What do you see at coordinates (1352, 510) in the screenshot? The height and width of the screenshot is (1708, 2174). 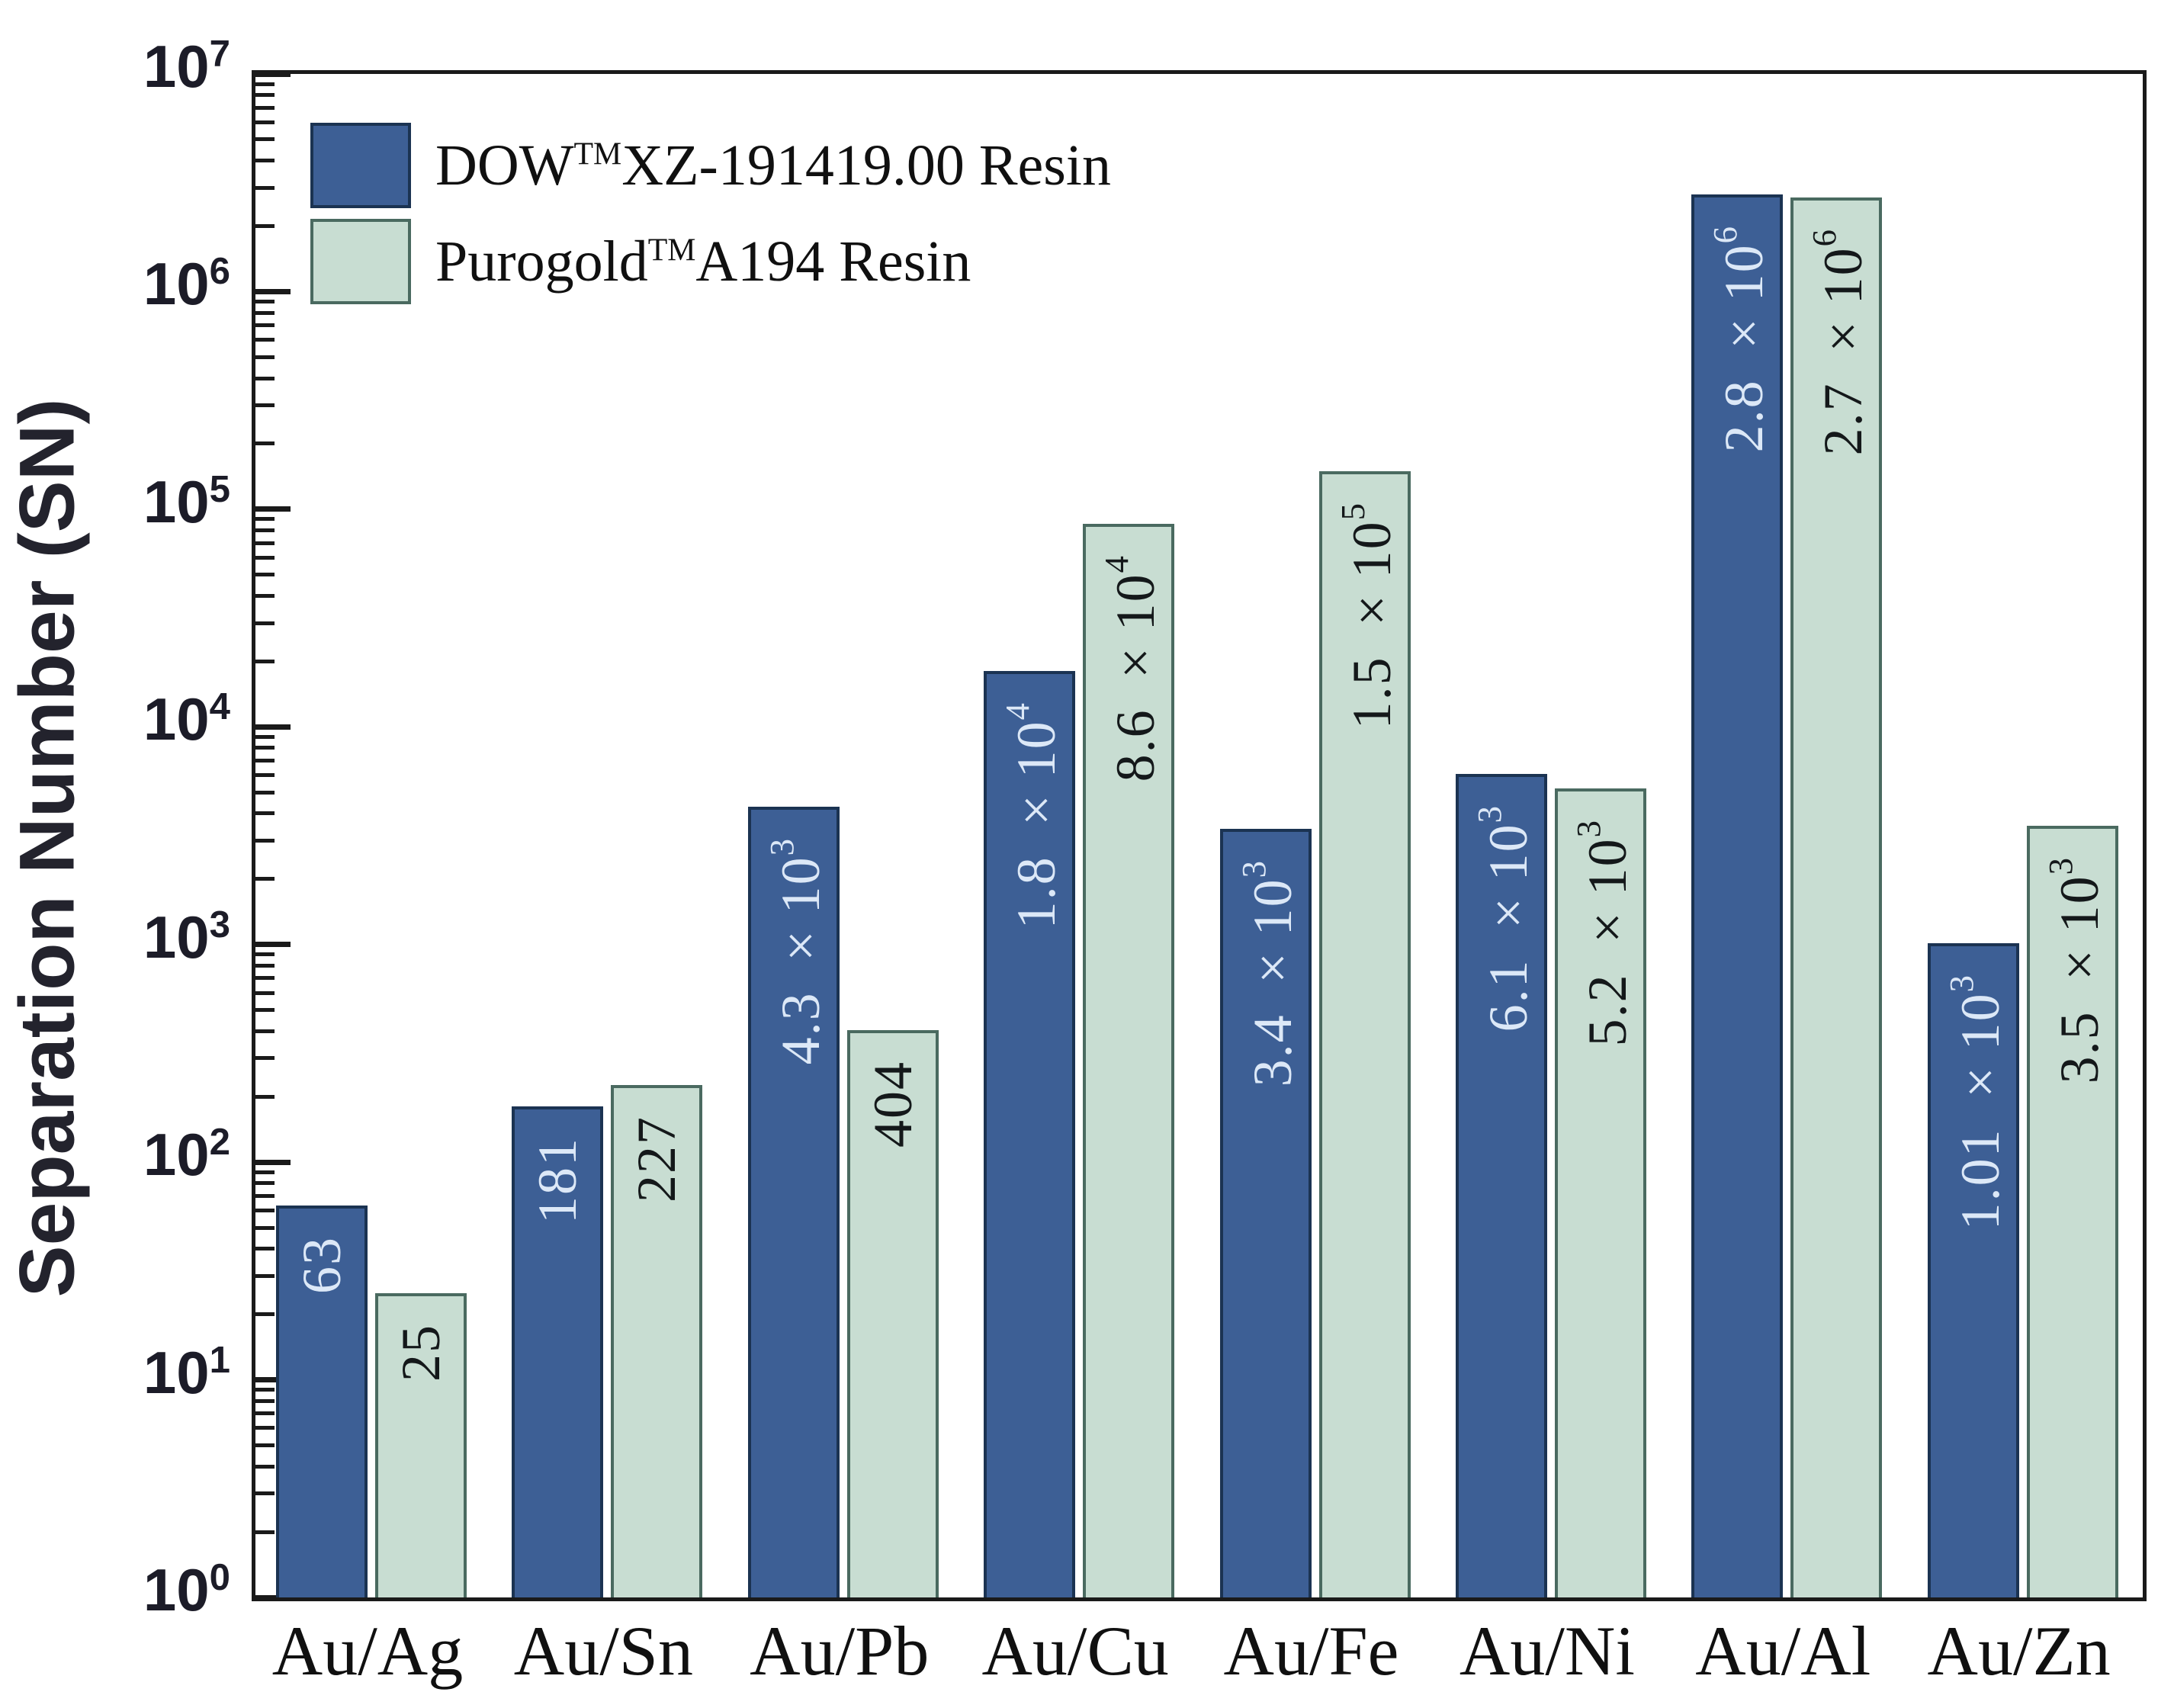 I see `bar-value-exponent: 5` at bounding box center [1352, 510].